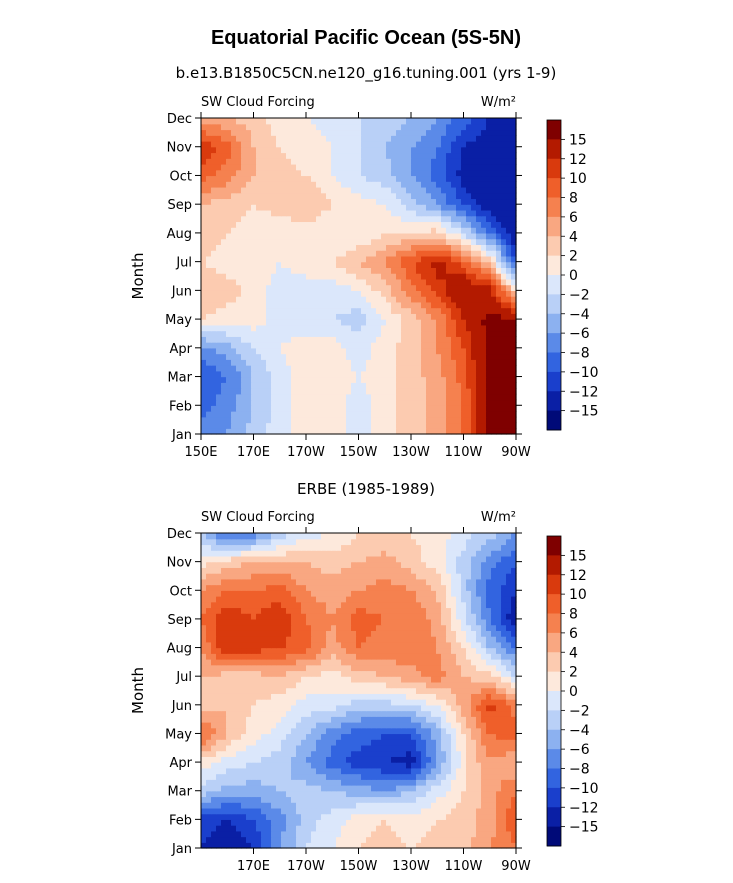 This screenshot has width=733, height=883. What do you see at coordinates (579, 354) in the screenshot?
I see `colorbar-label: −8` at bounding box center [579, 354].